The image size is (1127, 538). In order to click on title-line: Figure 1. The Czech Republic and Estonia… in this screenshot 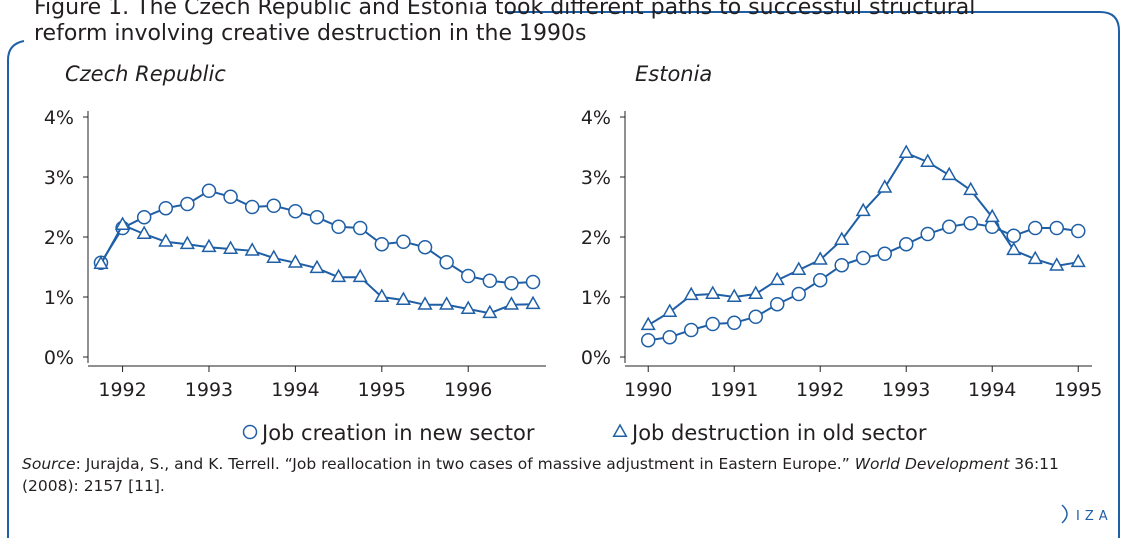, I will do `click(504, 10)`.